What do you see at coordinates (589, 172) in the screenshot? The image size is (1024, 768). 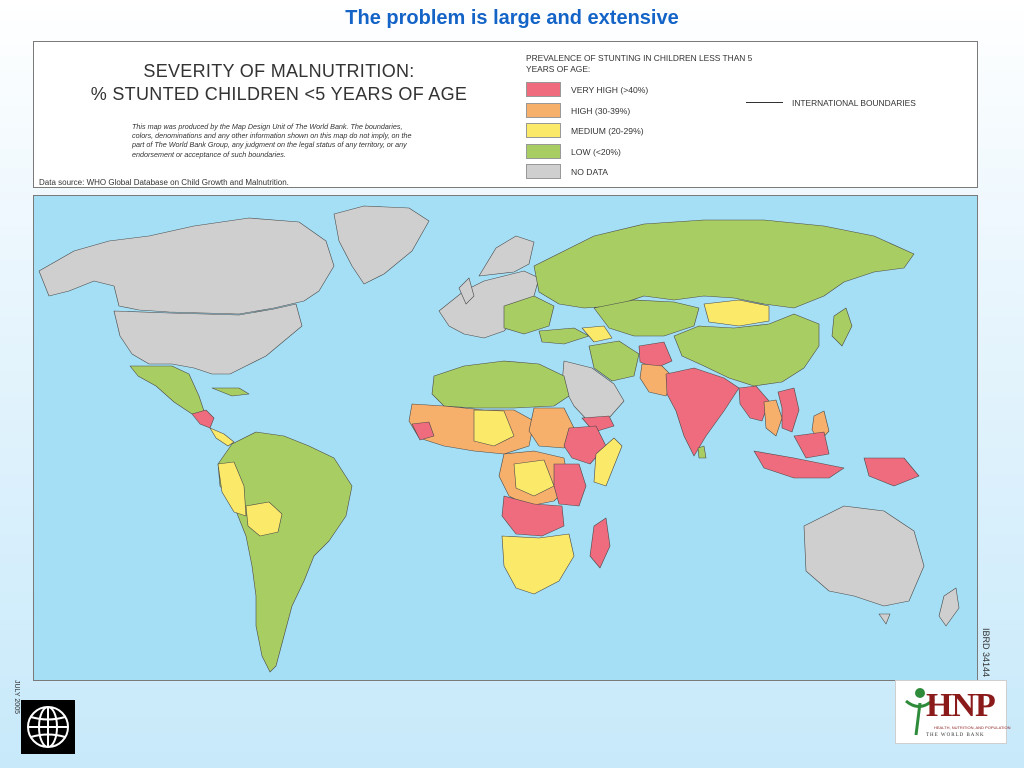 I see `legend-label: NO DATA` at bounding box center [589, 172].